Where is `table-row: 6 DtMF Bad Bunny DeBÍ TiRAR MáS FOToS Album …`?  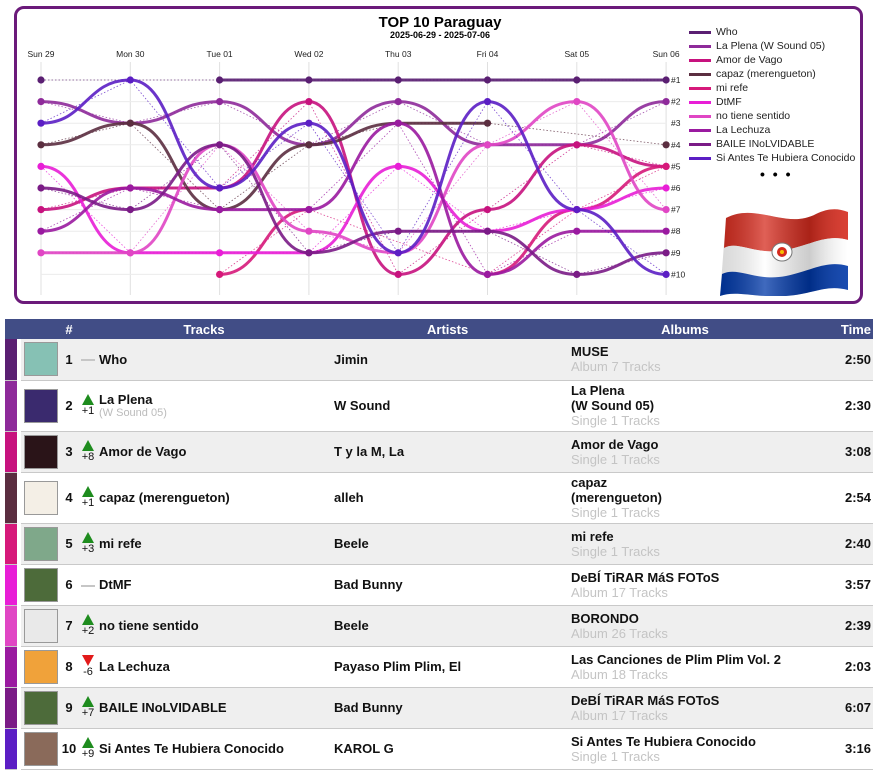
table-row: 6 DtMF Bad Bunny DeBÍ TiRAR MáS FOToS Album … is located at coordinates (439, 585).